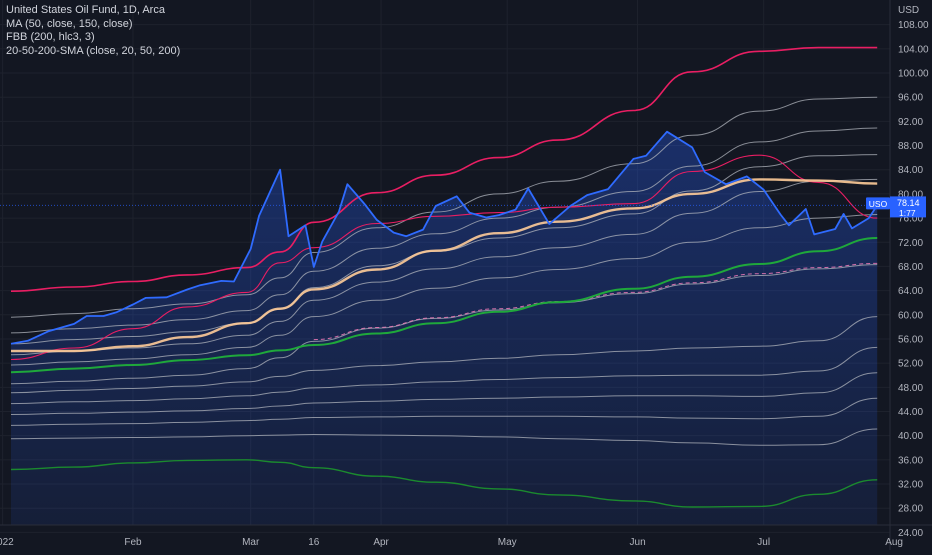 The height and width of the screenshot is (555, 932). What do you see at coordinates (910, 219) in the screenshot?
I see `y-tick-label: 76.00` at bounding box center [910, 219].